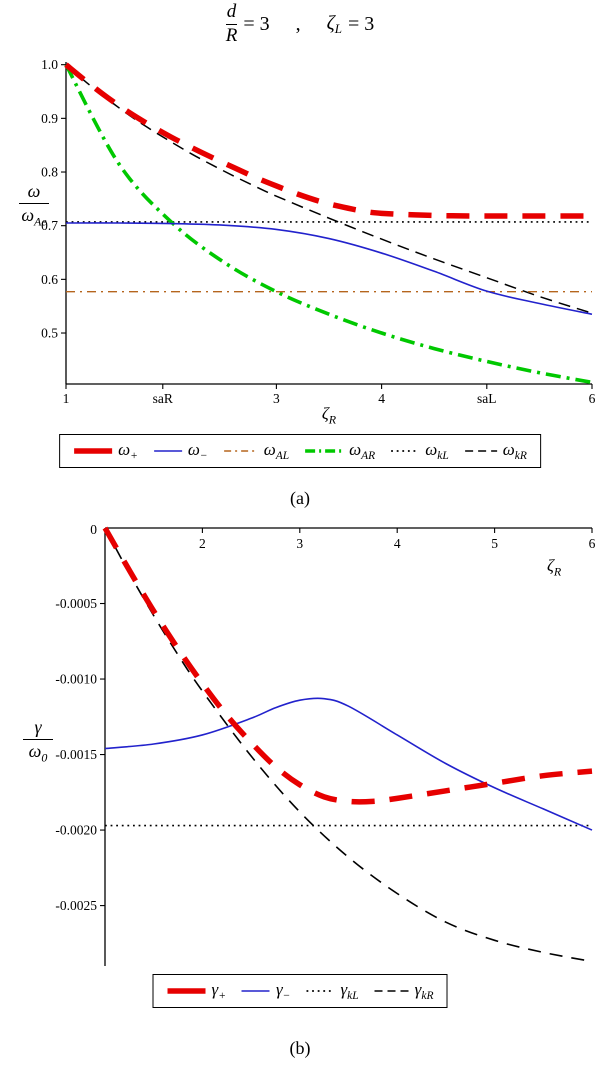  Describe the element at coordinates (49, 118) in the screenshot. I see `y-tick-label: 0.9` at that location.